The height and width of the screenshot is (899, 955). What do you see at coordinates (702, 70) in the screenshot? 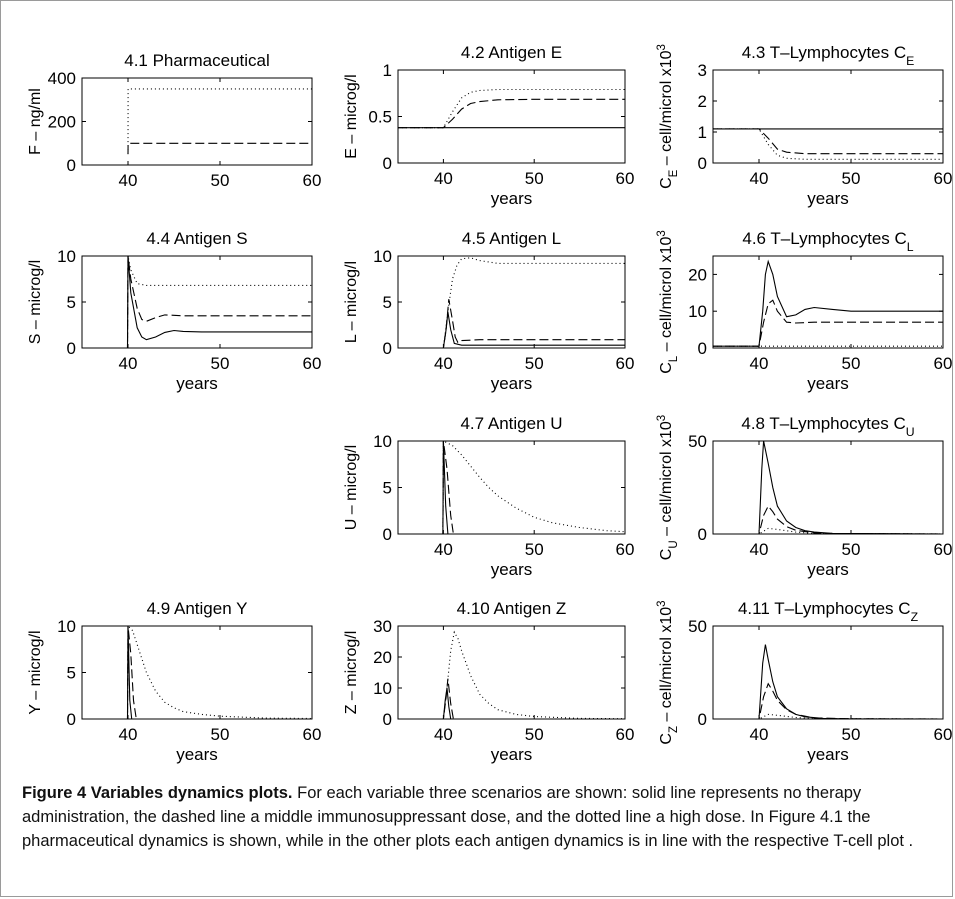
I see `y-tick-label: 3` at bounding box center [702, 70].